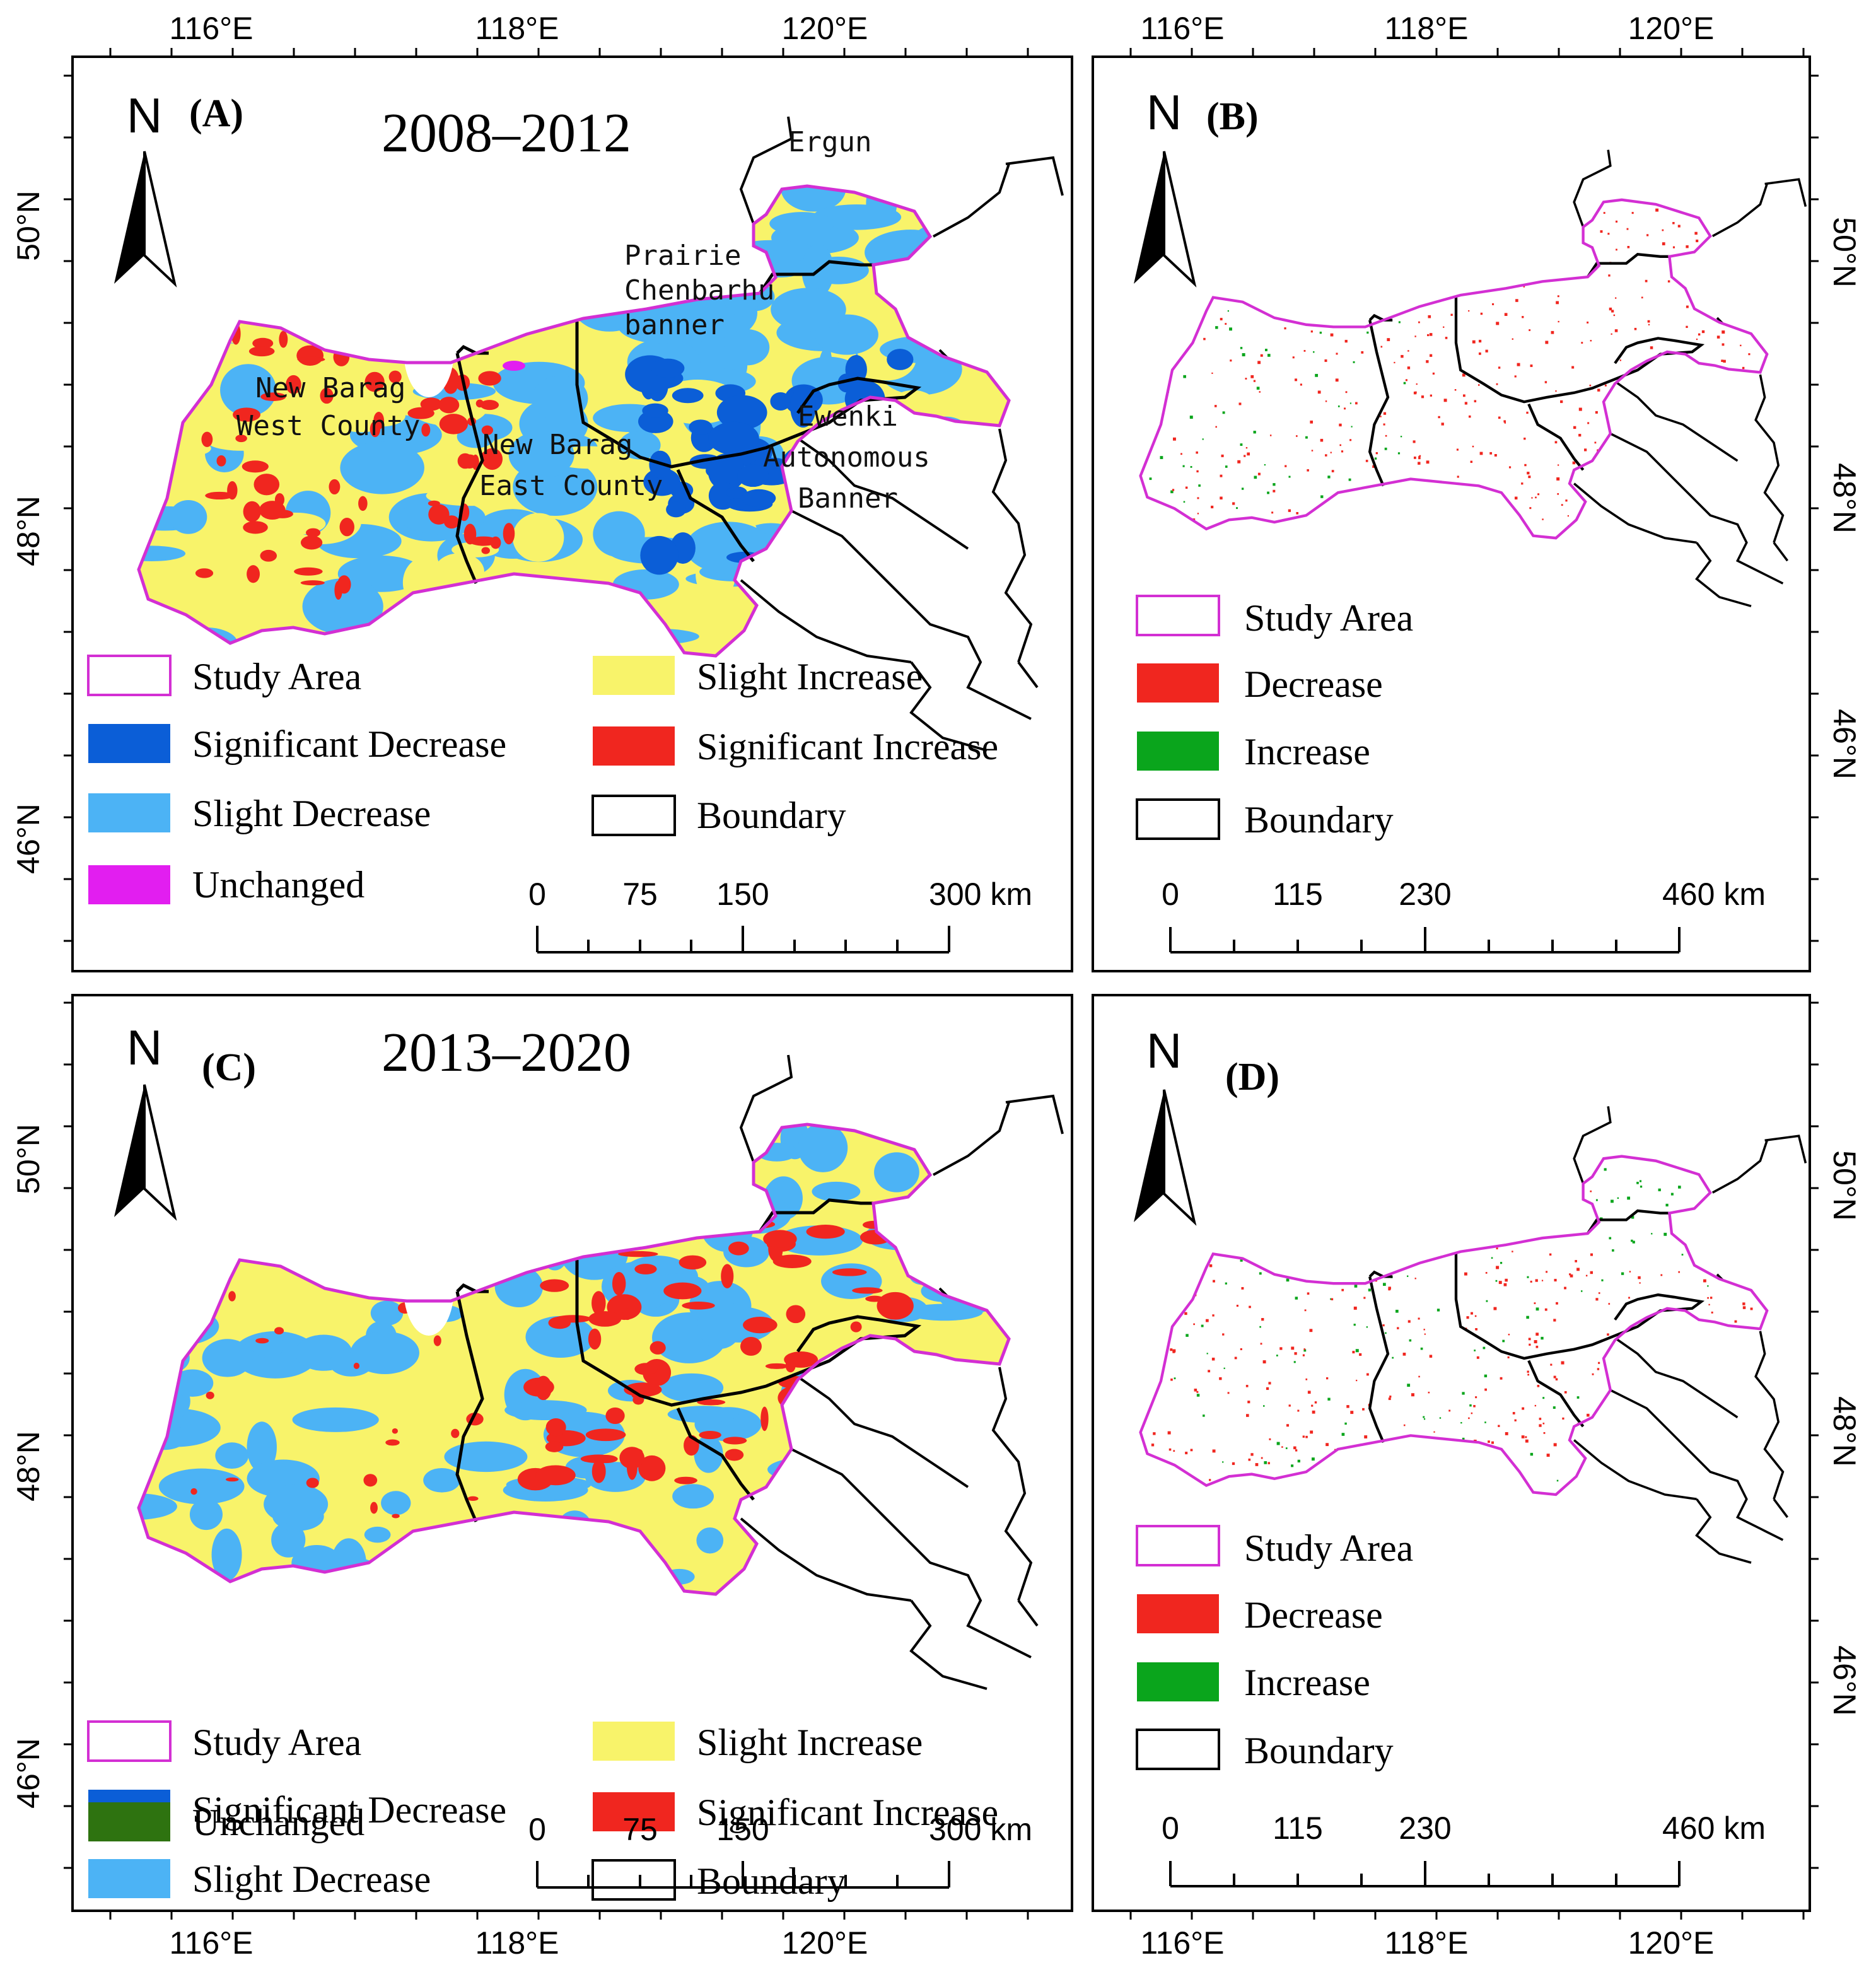 The image size is (1876, 1977). What do you see at coordinates (1319, 1750) in the screenshot?
I see `legend-d-boundary: Boundary` at bounding box center [1319, 1750].